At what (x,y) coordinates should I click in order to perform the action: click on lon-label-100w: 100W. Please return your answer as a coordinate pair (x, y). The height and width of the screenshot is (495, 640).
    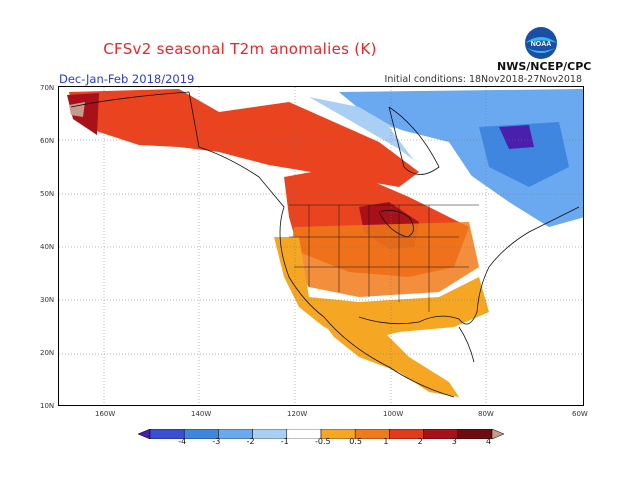
    Looking at the image, I should click on (393, 414).